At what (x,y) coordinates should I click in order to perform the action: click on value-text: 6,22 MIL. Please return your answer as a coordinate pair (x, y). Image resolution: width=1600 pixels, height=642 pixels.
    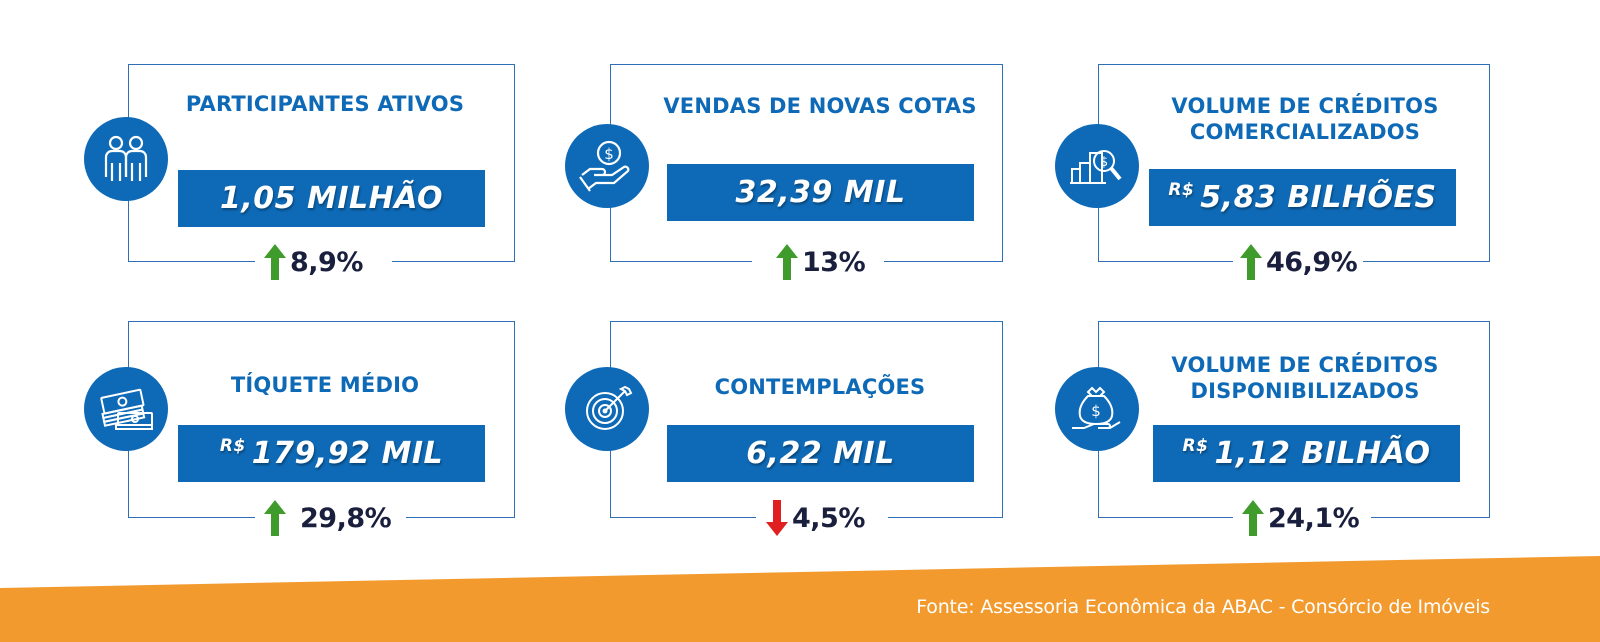
    Looking at the image, I should click on (820, 453).